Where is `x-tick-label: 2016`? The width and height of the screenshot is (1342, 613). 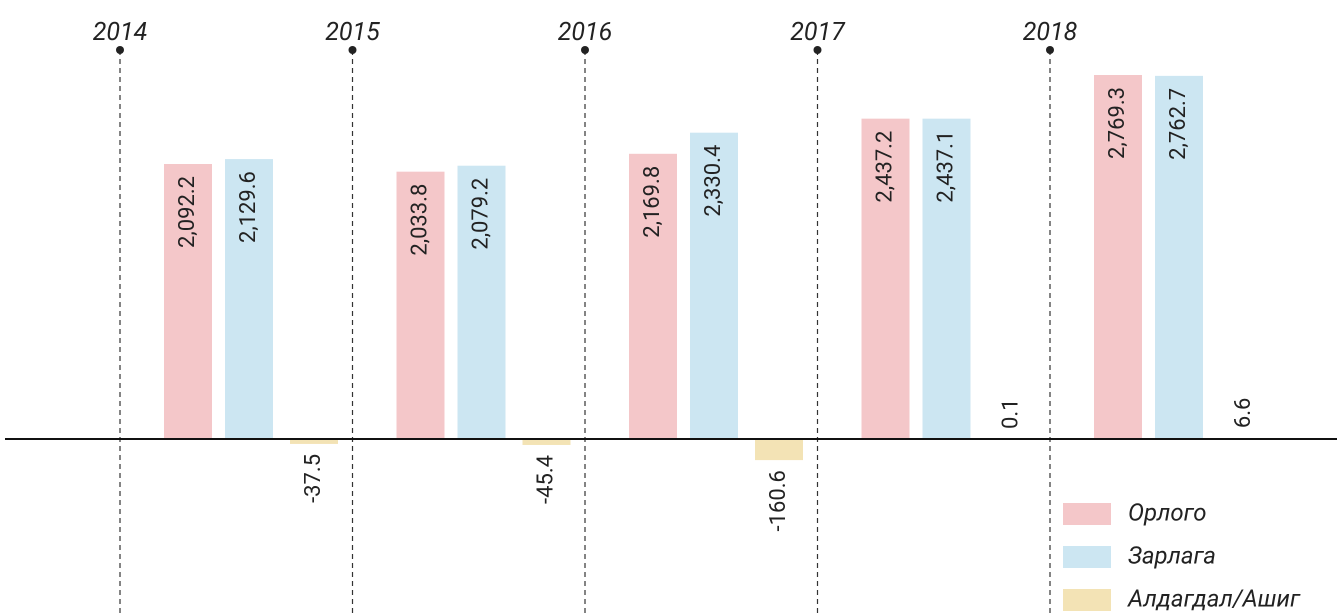
x-tick-label: 2016 is located at coordinates (585, 32).